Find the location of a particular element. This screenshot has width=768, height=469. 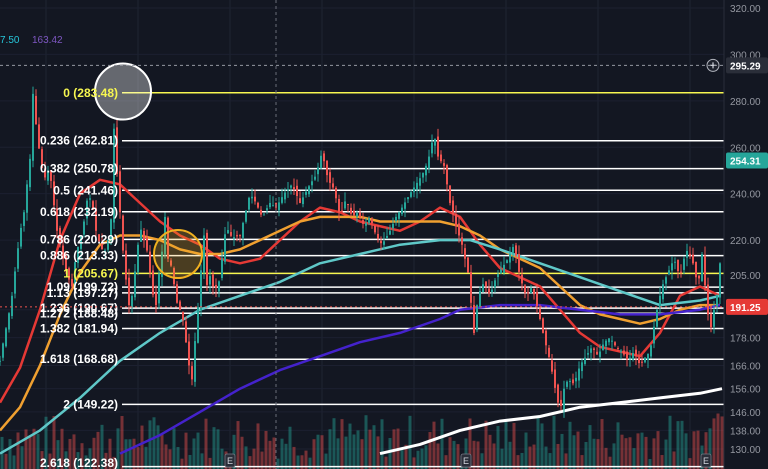

legend-value: 7.50 is located at coordinates (10, 40).